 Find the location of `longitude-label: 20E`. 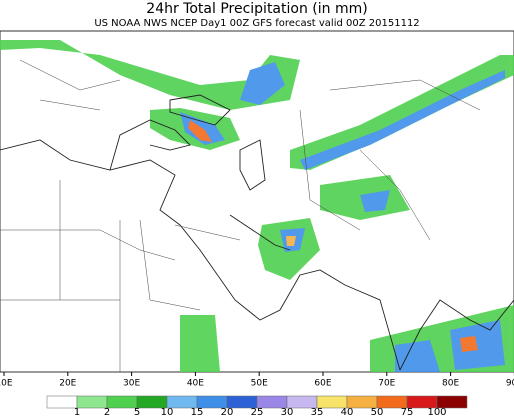

longitude-label: 20E is located at coordinates (67, 384).